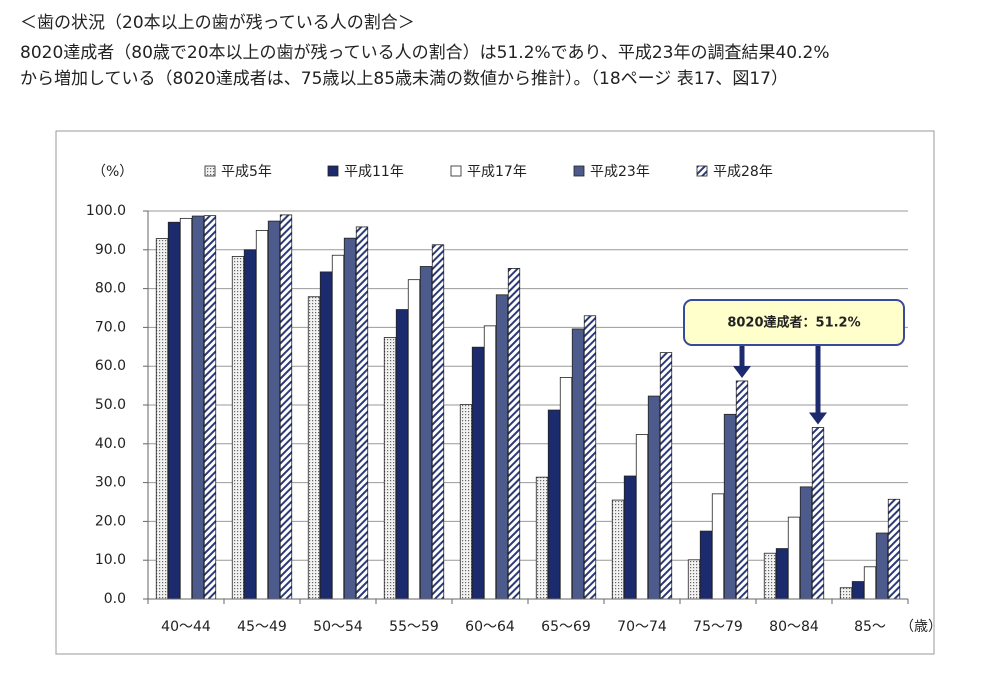  Describe the element at coordinates (217, 23) in the screenshot. I see `header-title: ＜歯の状況（20本以上の歯が残っている人の割合＞` at that location.